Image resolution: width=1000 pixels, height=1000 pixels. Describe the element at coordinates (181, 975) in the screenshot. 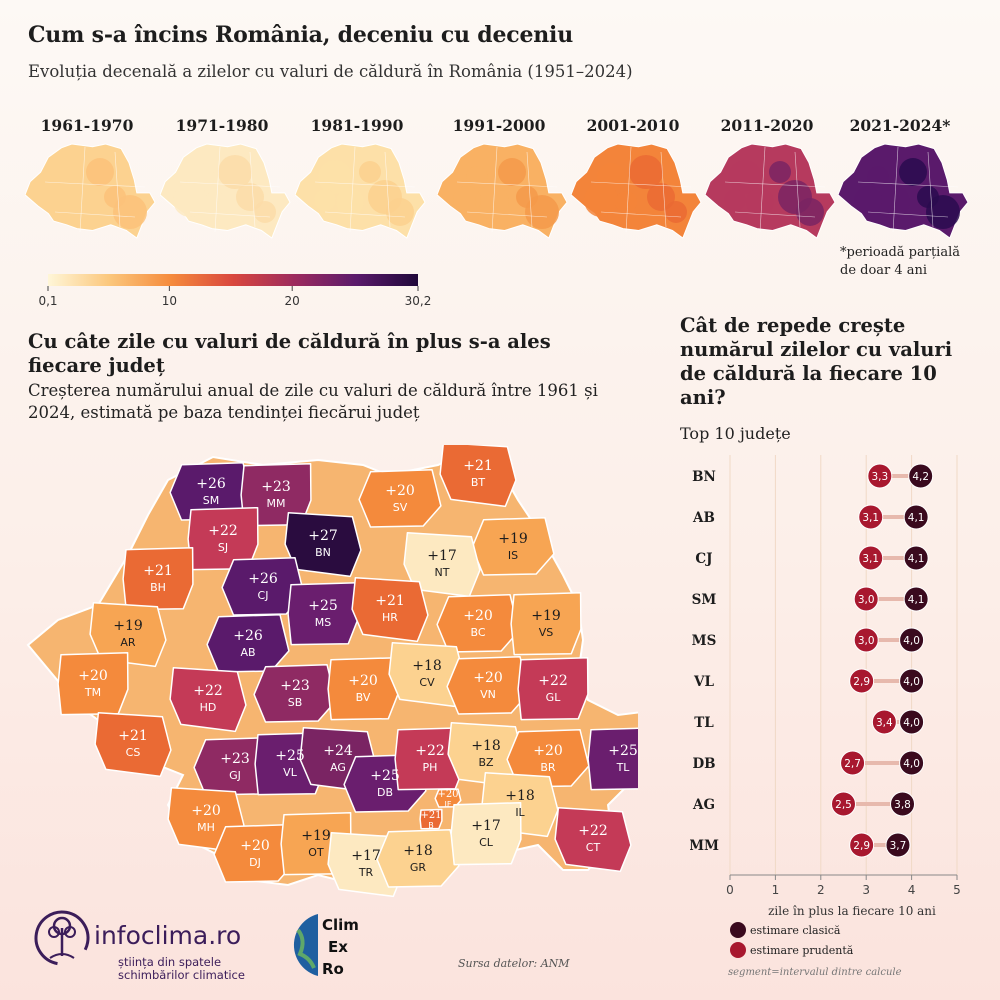

I see `infoclima-tagline-2: schimbărilor climatice` at that location.